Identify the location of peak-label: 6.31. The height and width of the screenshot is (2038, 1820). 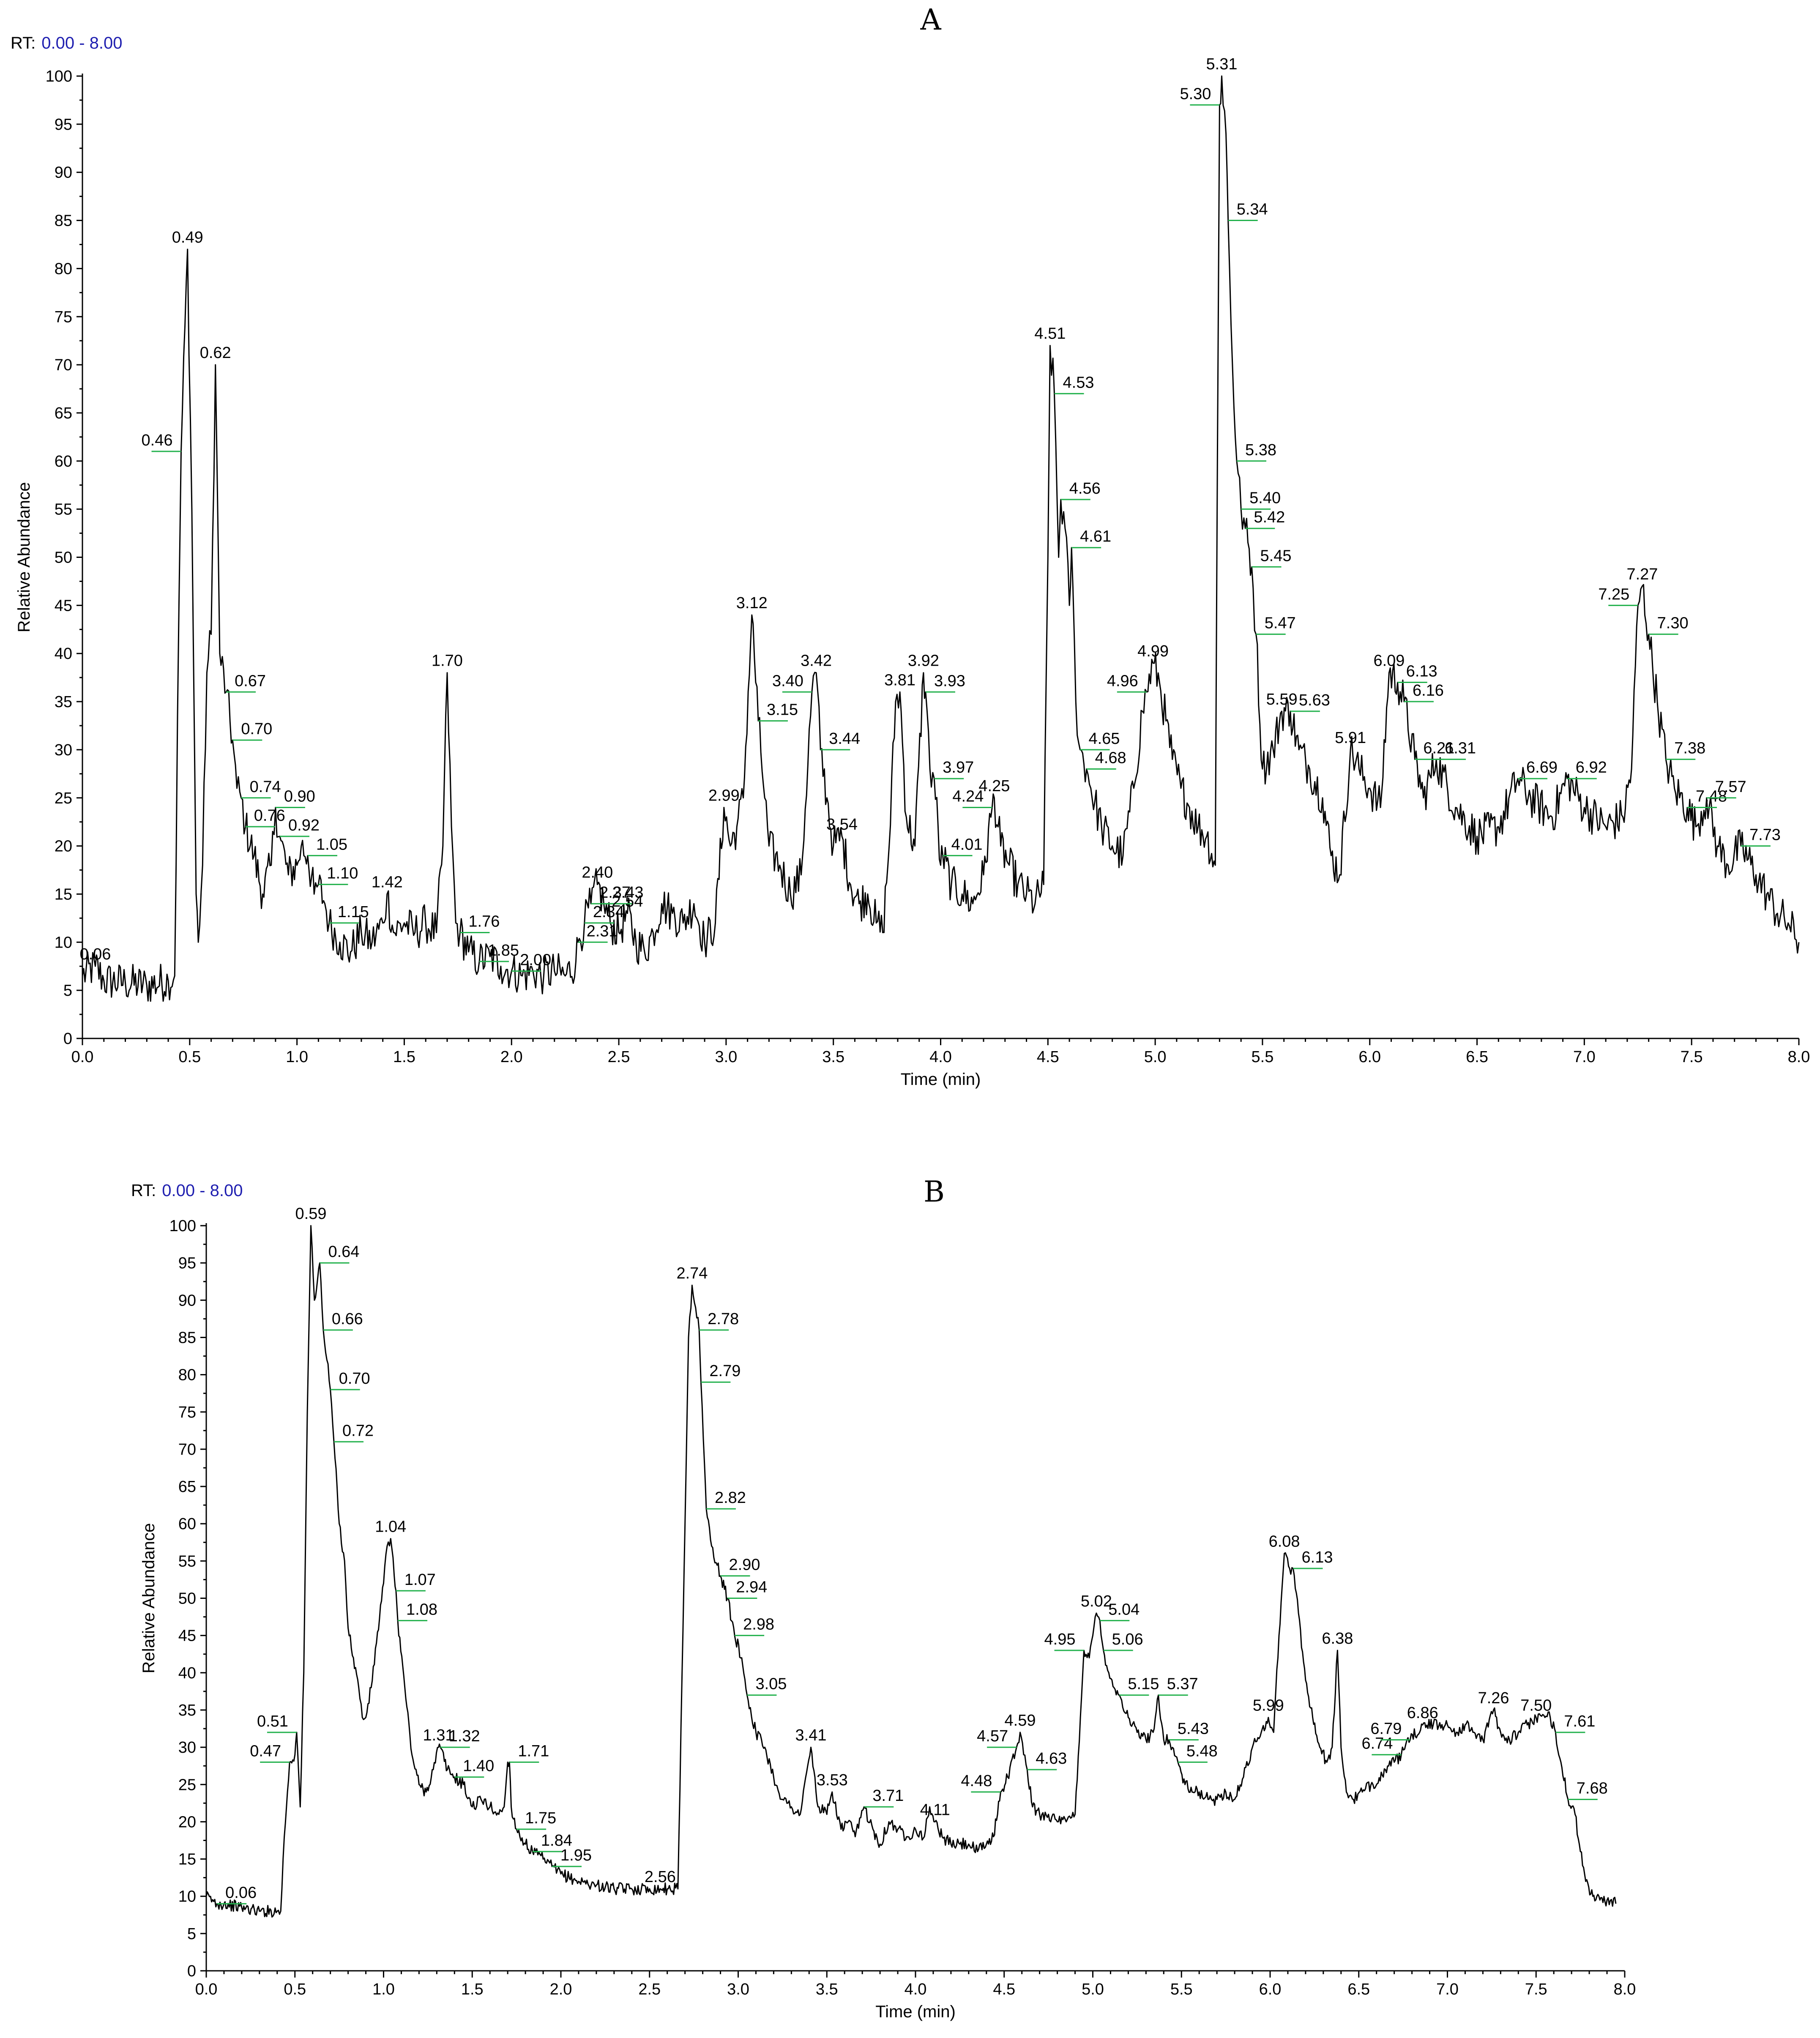
(1460, 748).